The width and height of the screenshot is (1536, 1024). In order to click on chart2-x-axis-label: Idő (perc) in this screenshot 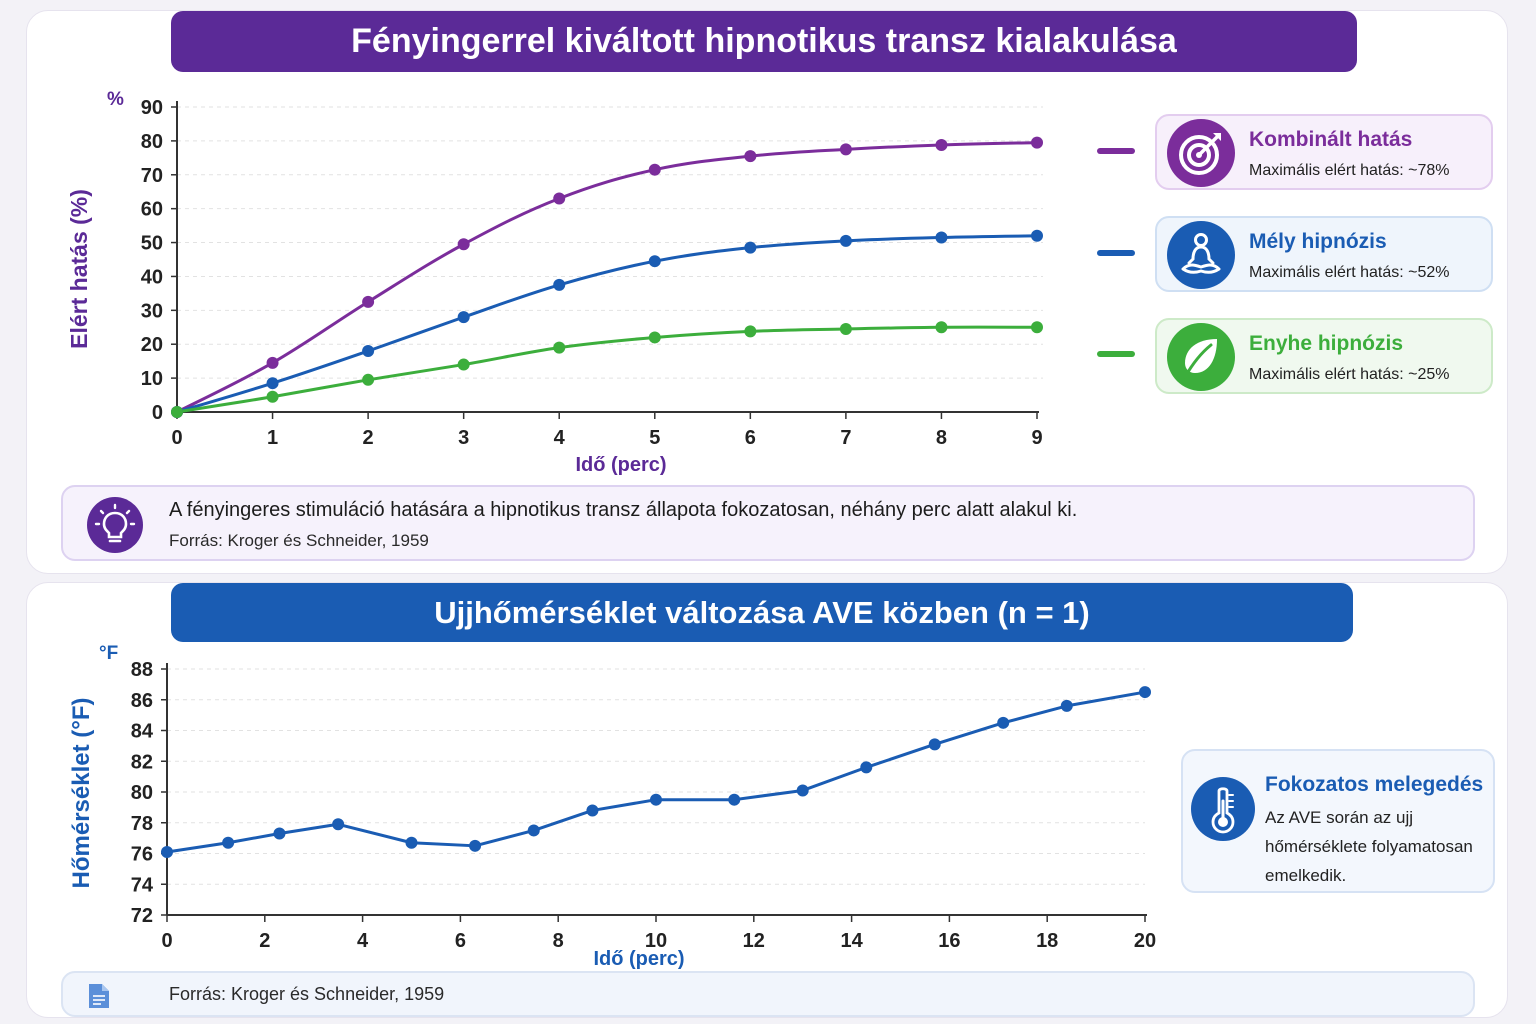, I will do `click(638, 959)`.